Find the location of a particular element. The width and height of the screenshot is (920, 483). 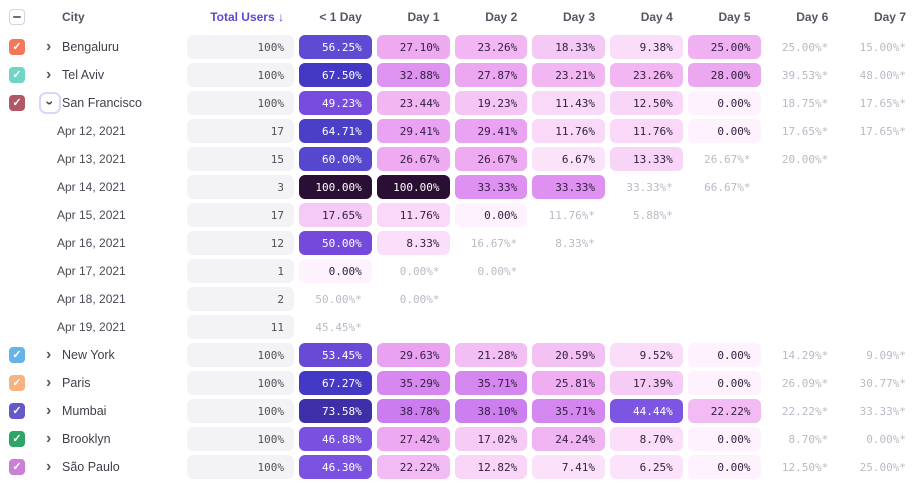

retention-cell: 27.87% is located at coordinates (491, 75).